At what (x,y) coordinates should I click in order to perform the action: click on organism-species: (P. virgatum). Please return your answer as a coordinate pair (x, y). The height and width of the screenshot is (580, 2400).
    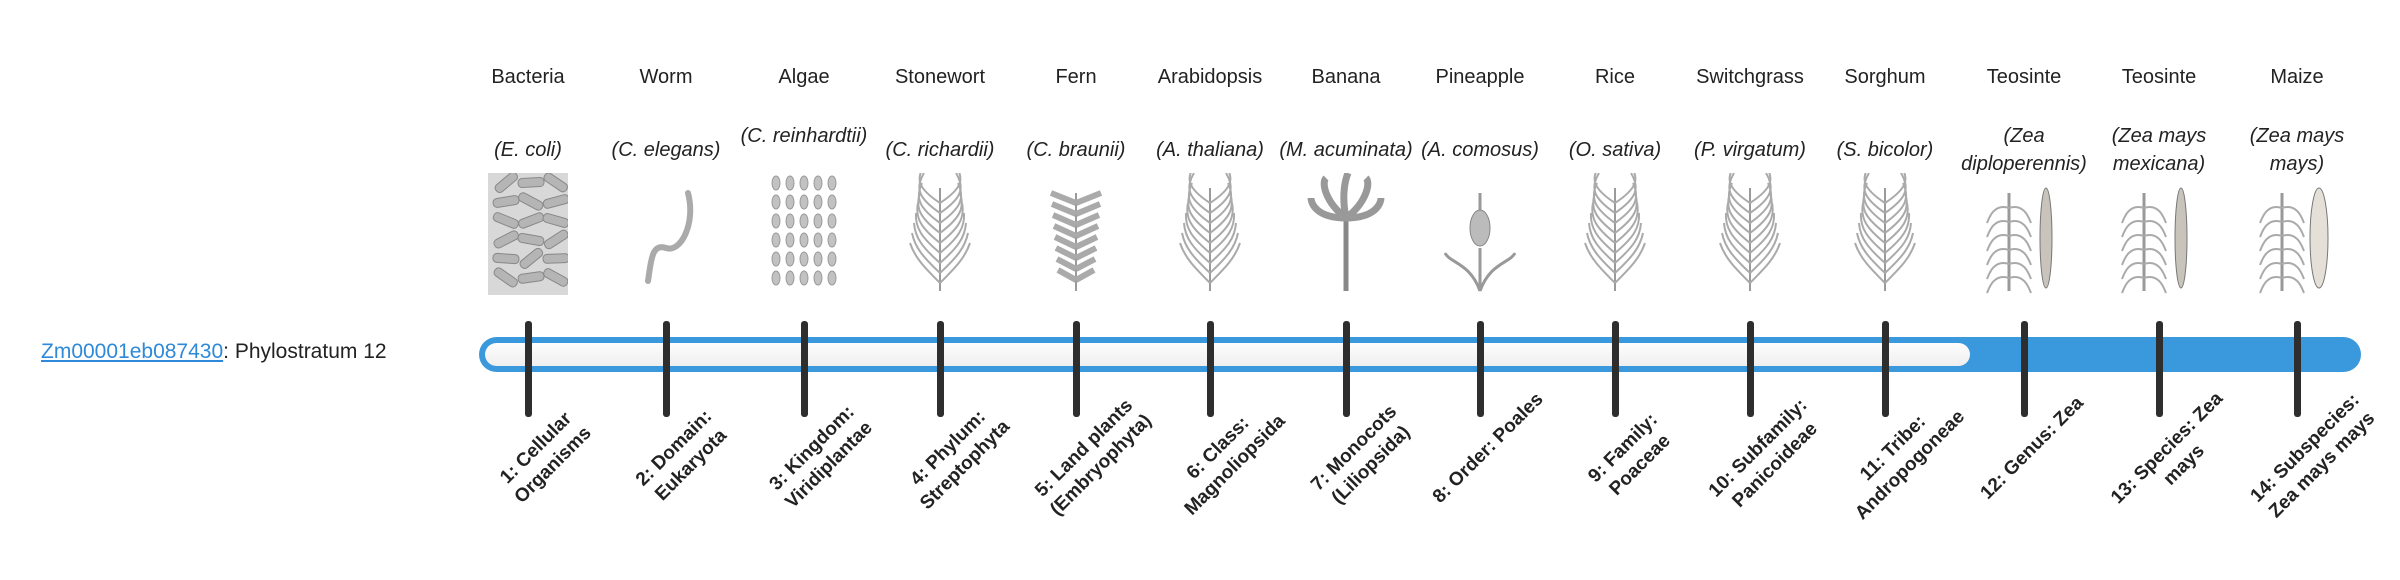
    Looking at the image, I should click on (1750, 150).